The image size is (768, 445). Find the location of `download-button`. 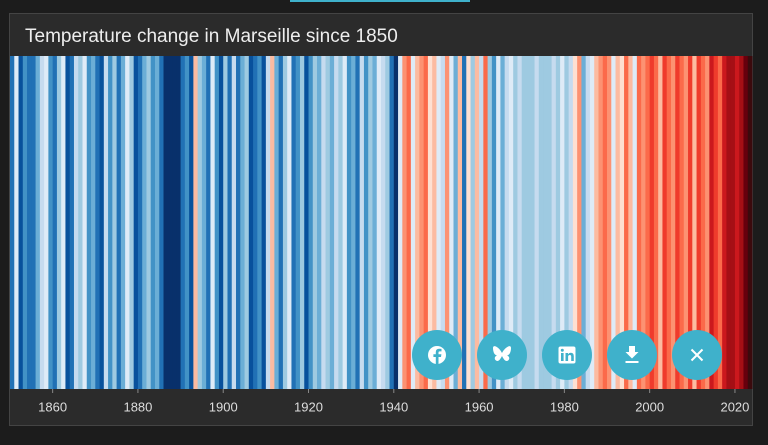

download-button is located at coordinates (632, 355).